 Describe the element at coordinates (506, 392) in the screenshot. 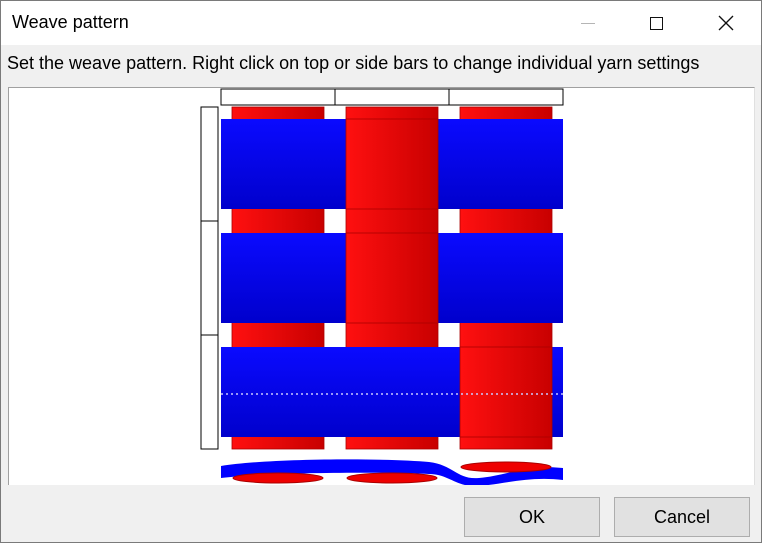

I see `warp-float-r3-c3` at that location.